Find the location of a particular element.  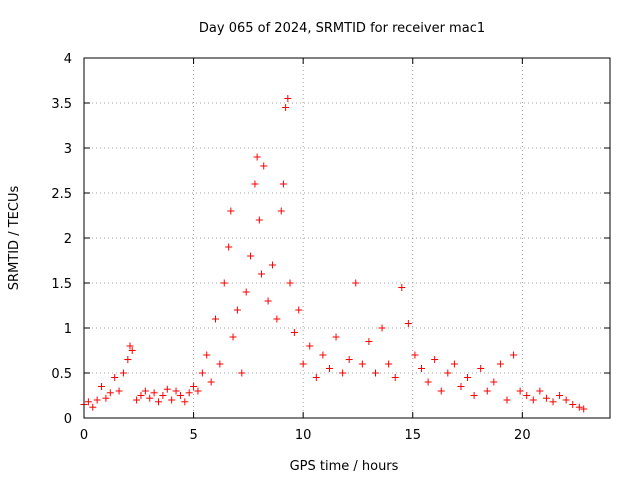

x-tick-label: 15 is located at coordinates (412, 435).